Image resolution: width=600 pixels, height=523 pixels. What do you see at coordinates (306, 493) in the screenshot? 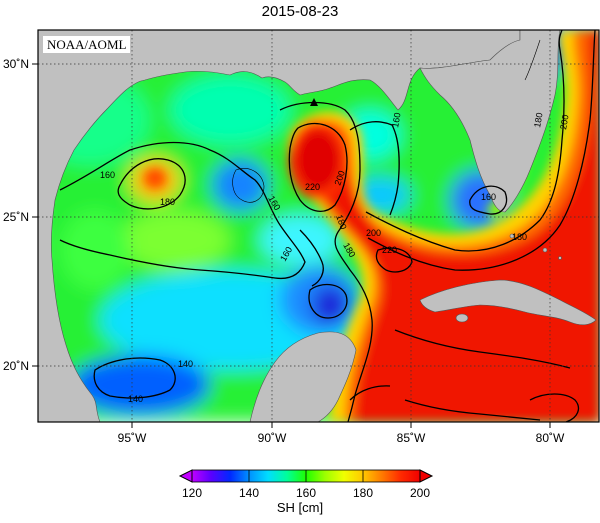
I see `colorbar-tick-label: 160` at bounding box center [306, 493].